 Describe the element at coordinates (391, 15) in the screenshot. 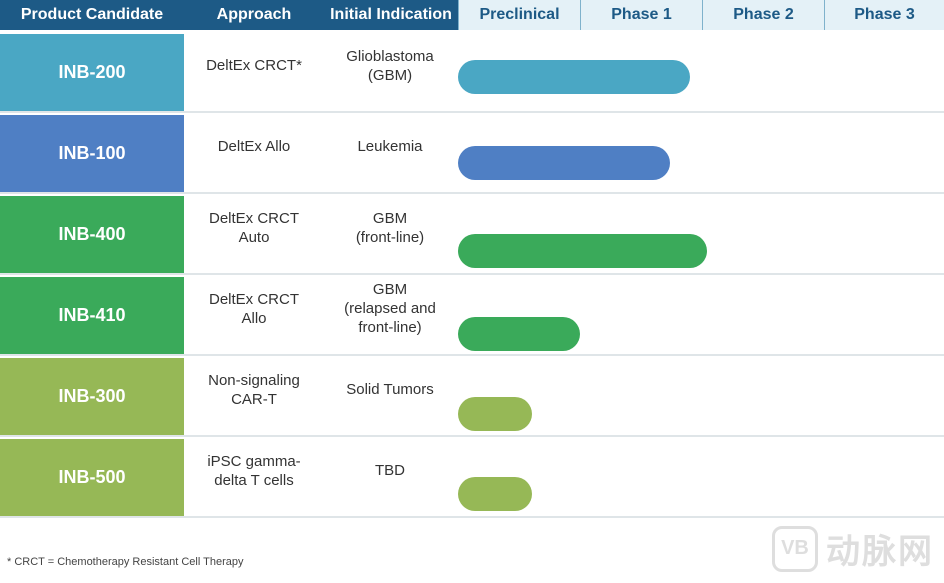

I see `header-initial-indication: Initial Indication` at that location.